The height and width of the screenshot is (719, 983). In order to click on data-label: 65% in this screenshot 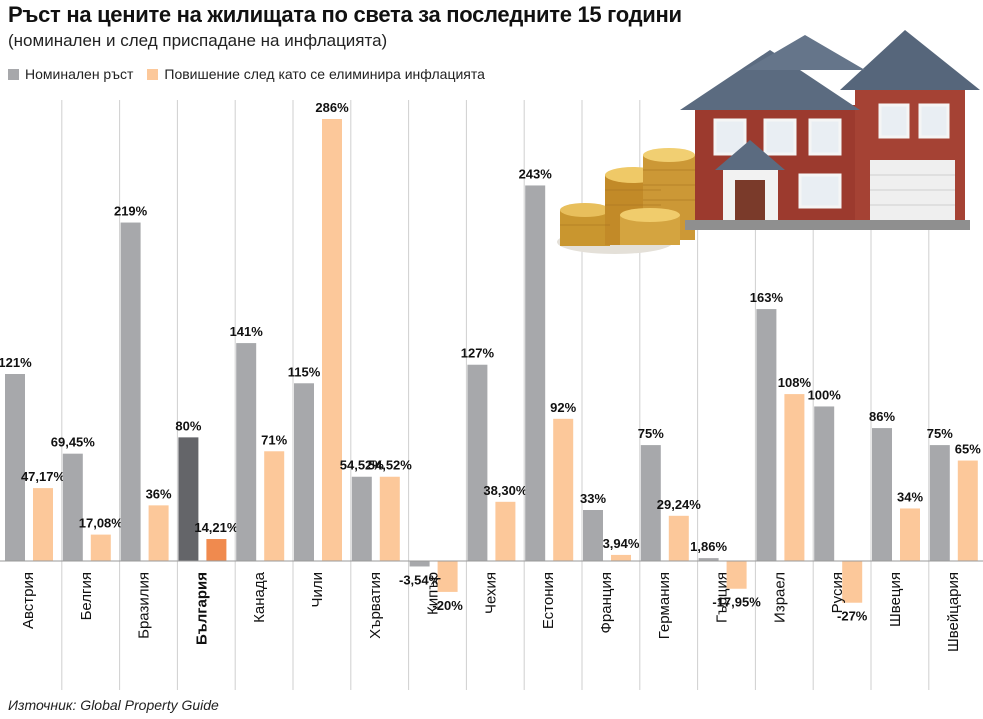, I will do `click(968, 449)`.